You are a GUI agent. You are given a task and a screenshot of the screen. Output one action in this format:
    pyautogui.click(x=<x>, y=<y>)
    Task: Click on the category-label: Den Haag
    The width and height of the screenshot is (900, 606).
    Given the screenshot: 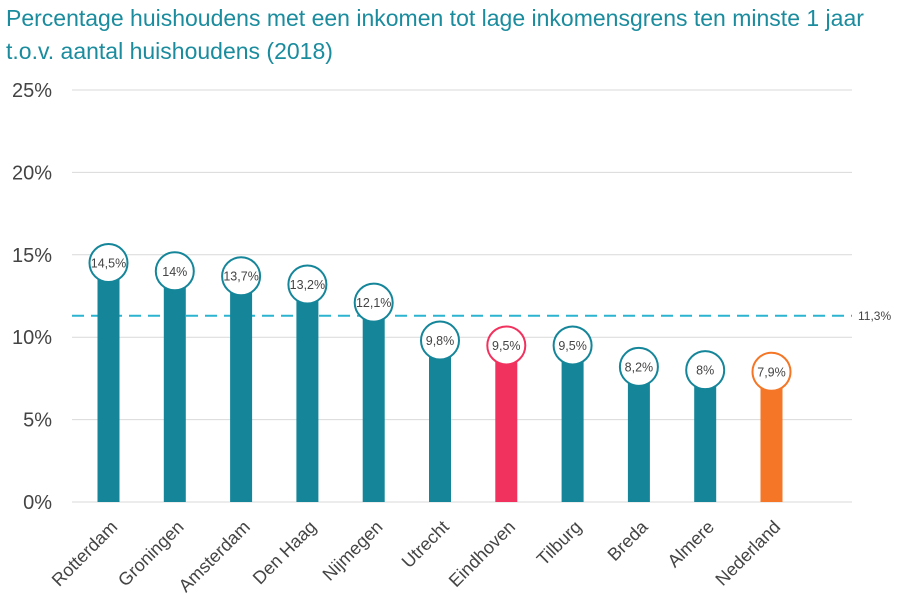 What is the action you would take?
    pyautogui.click(x=284, y=552)
    